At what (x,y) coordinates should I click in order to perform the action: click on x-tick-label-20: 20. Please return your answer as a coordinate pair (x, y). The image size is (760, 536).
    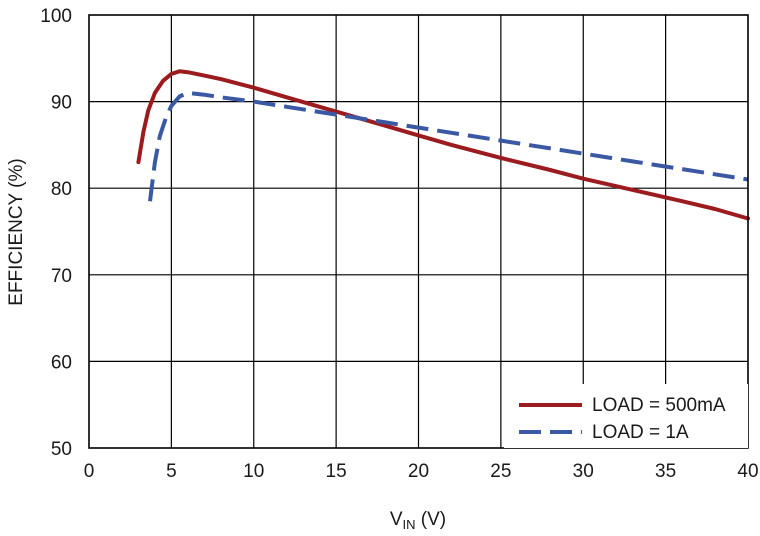
    Looking at the image, I should click on (418, 471).